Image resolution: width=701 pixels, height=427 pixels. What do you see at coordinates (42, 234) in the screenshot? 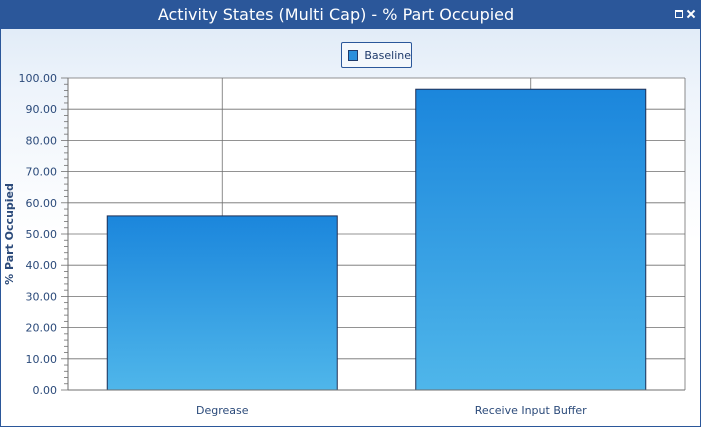
I see `y-tick-label: 50.00` at bounding box center [42, 234].